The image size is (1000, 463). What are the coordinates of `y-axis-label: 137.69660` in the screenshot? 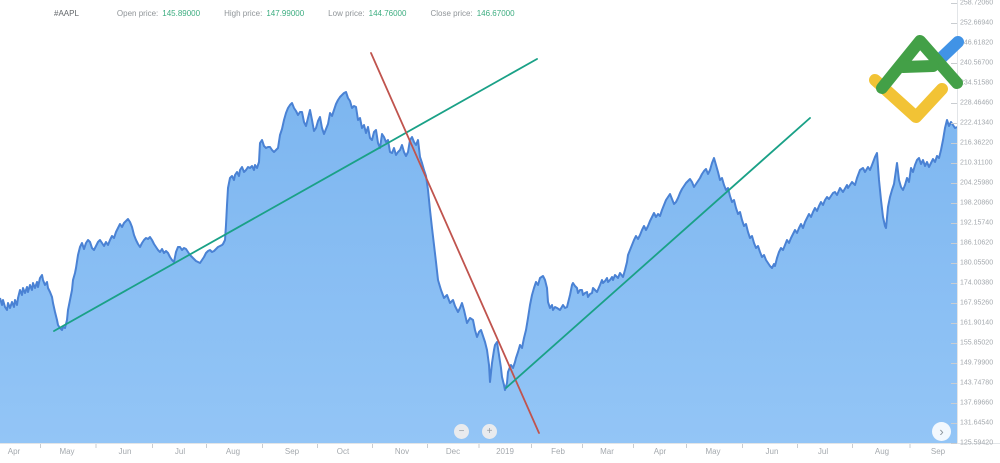 It's located at (977, 403).